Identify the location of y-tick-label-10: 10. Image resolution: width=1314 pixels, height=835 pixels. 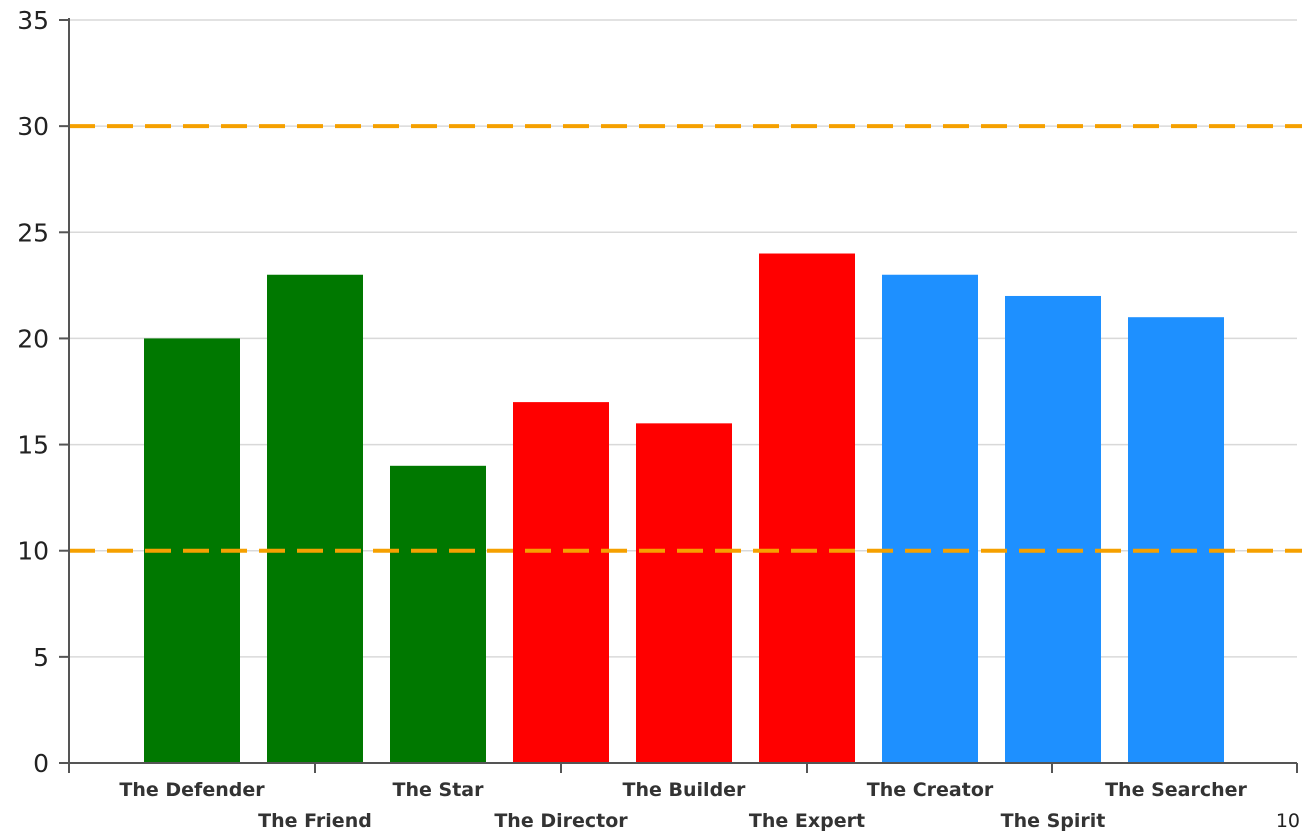
(33, 551).